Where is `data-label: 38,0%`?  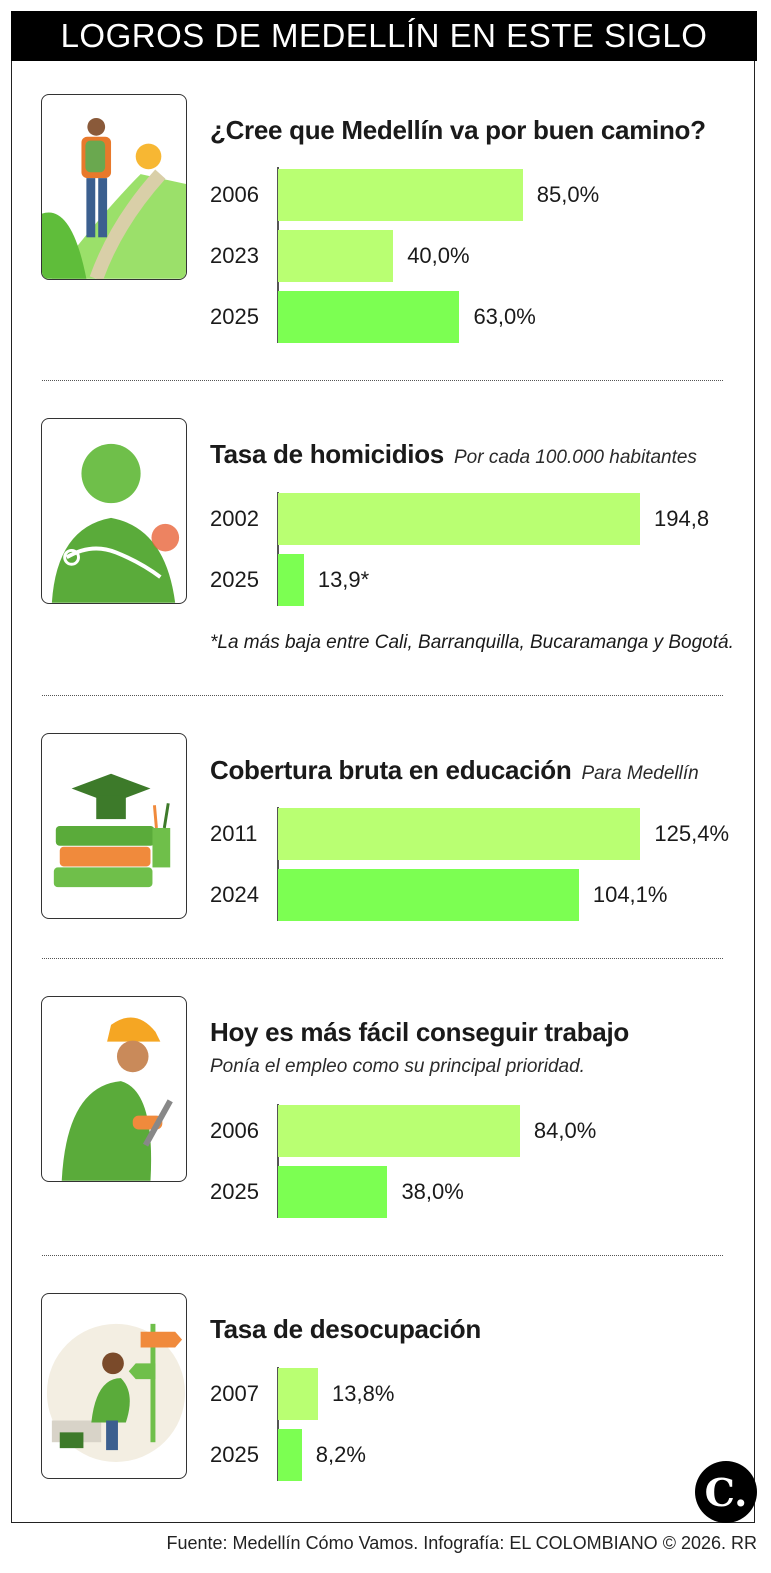
data-label: 38,0% is located at coordinates (432, 1191).